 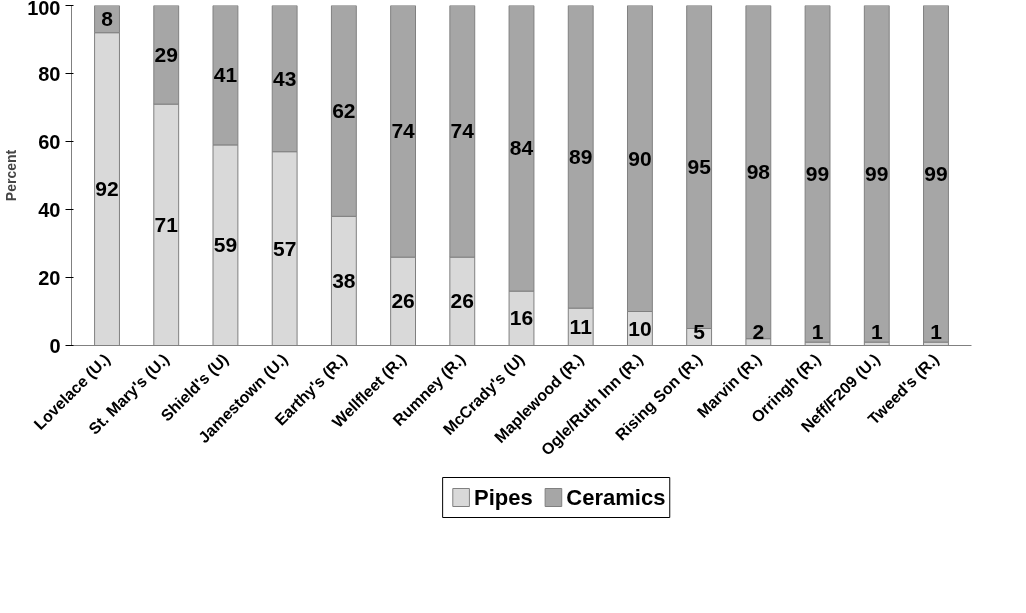 I want to click on legend-label: Ceramics, so click(x=616, y=497).